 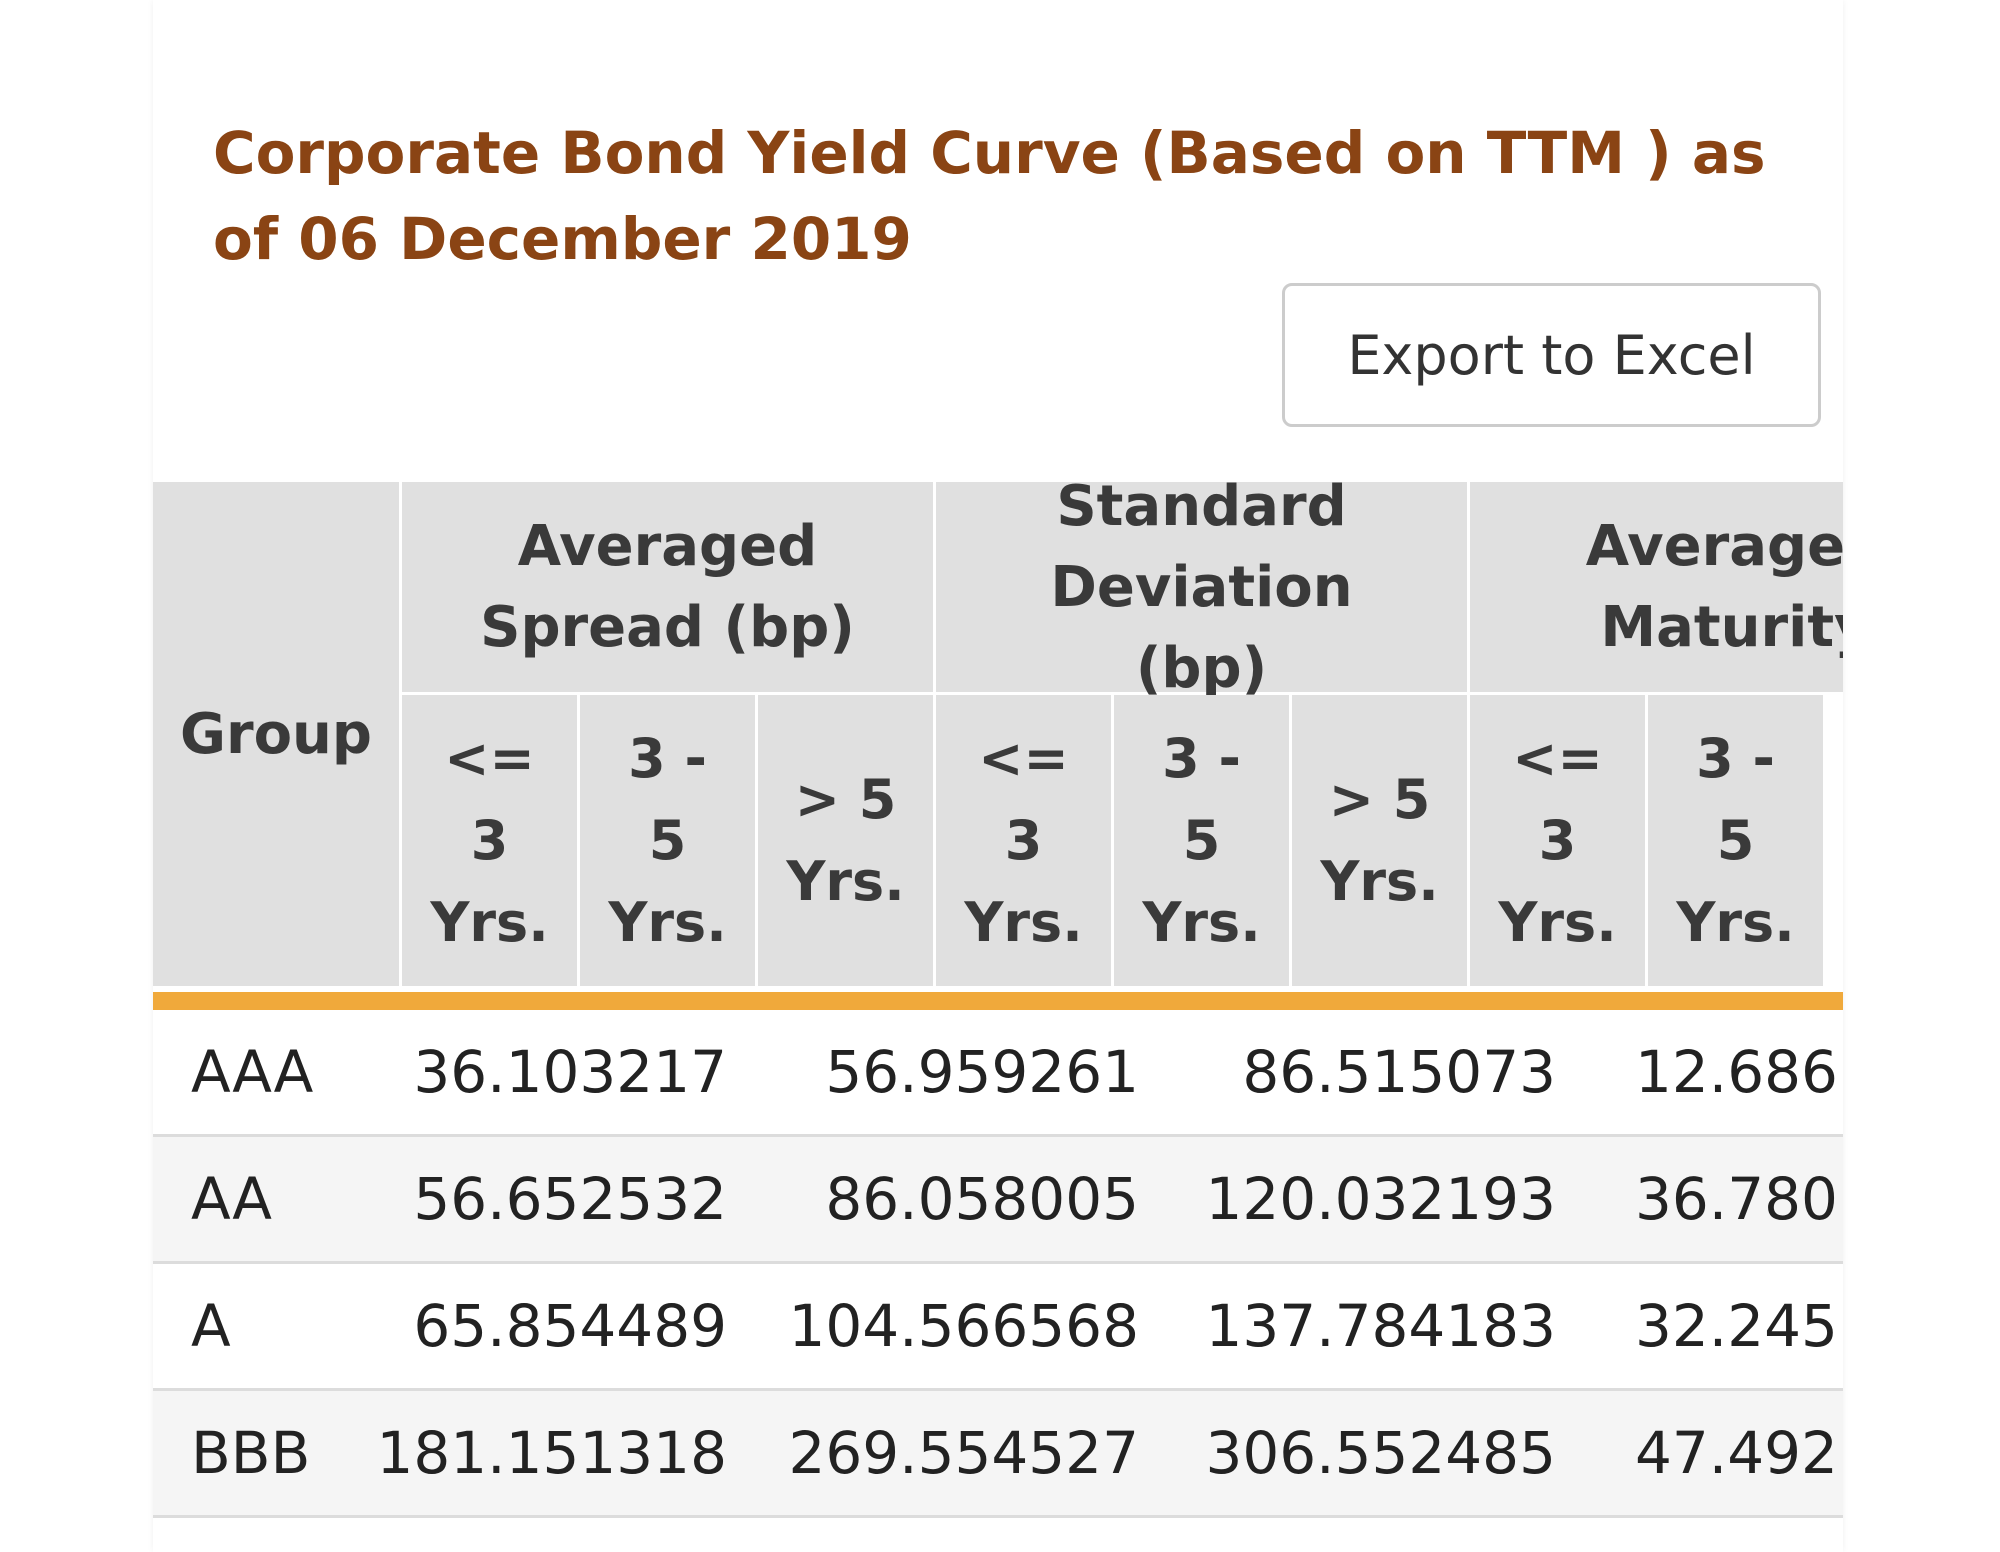 I want to click on value-cell: 56.959261, so click(x=982, y=1072).